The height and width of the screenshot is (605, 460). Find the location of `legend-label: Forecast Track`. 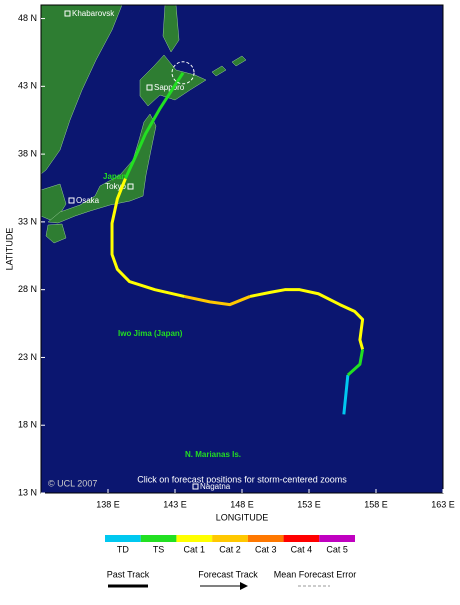

legend-label: Forecast Track is located at coordinates (228, 574).